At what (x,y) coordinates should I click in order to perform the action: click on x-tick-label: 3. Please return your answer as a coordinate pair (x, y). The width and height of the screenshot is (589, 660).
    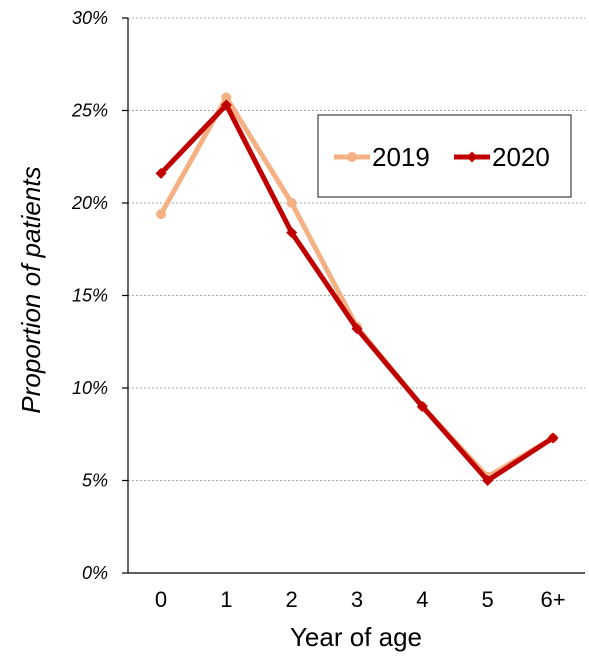
    Looking at the image, I should click on (357, 599).